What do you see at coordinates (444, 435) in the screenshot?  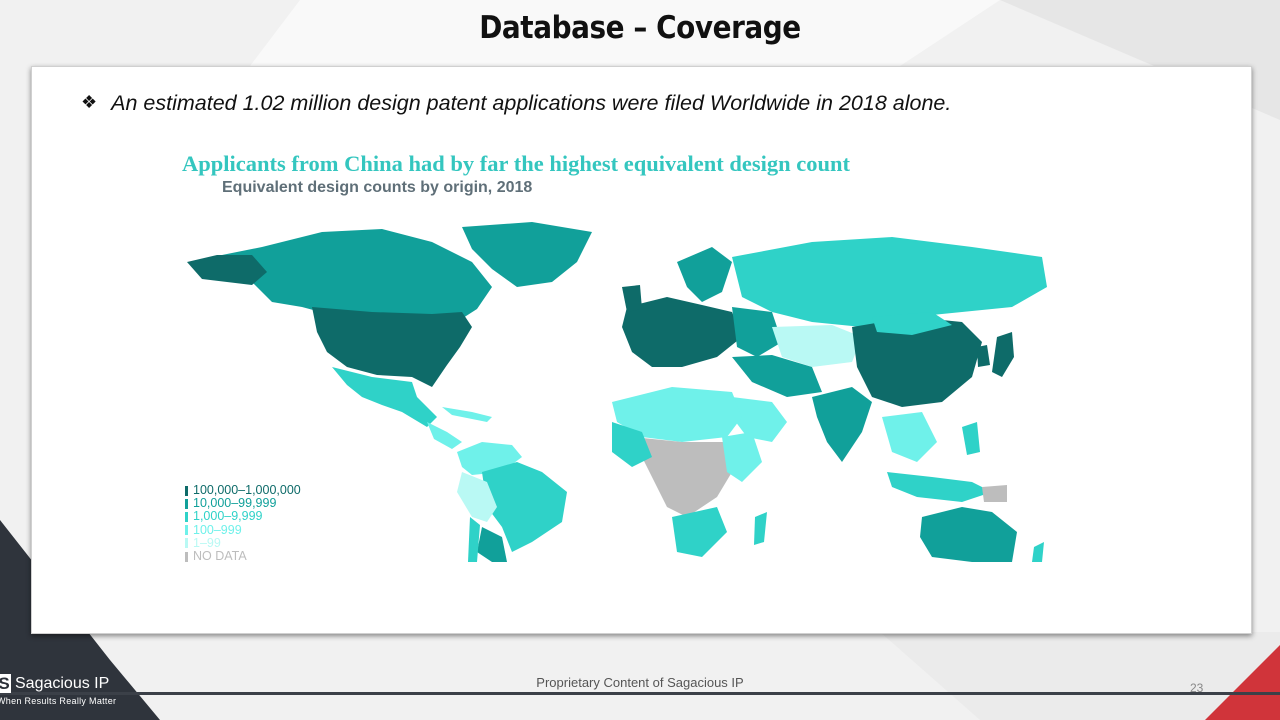 I see `map-central-america` at bounding box center [444, 435].